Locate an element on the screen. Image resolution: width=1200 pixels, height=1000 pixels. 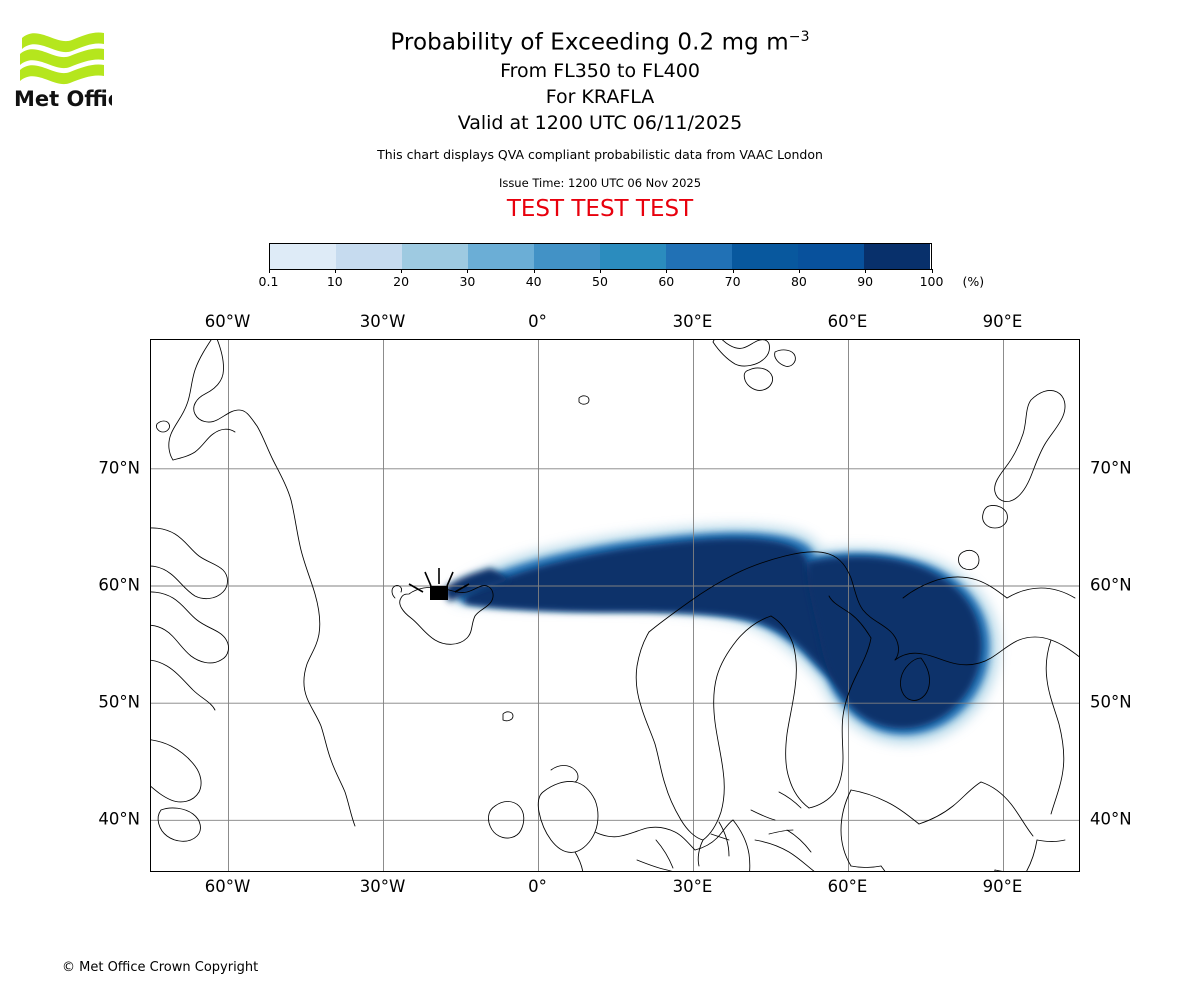
lat-label-1-right: 60°N is located at coordinates (1111, 585).